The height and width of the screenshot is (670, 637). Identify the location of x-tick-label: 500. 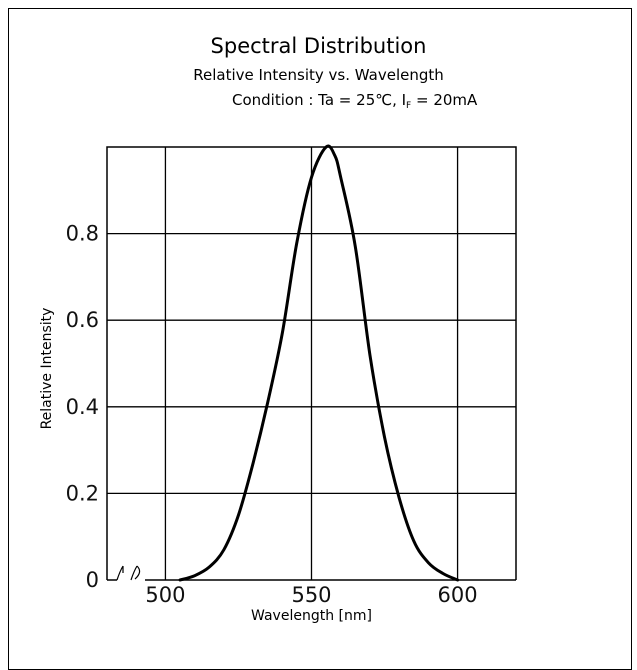
(165, 595).